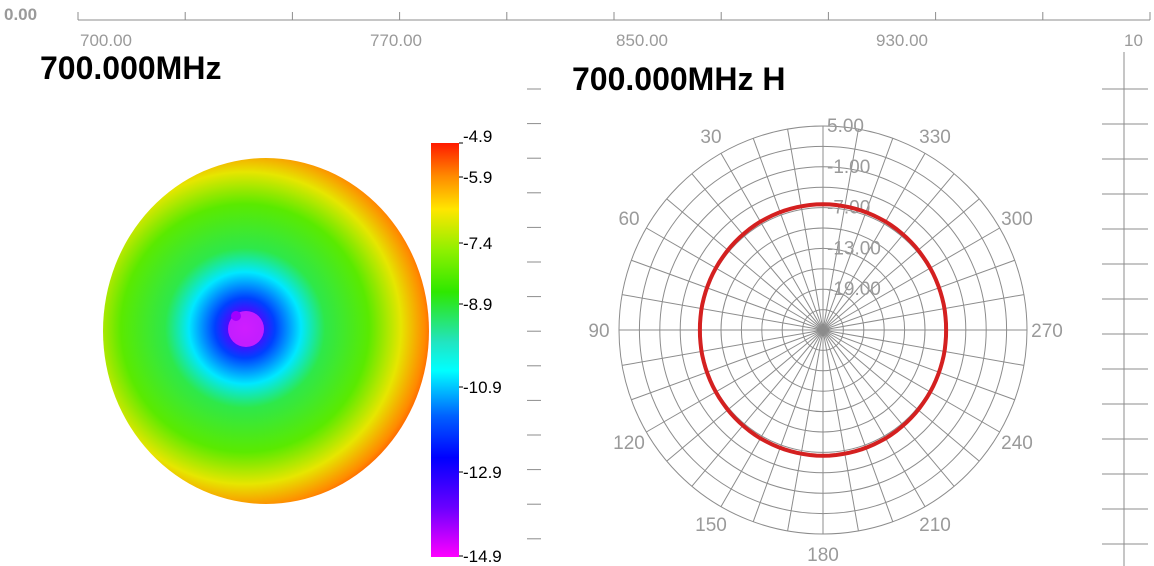 This screenshot has height=566, width=1154. What do you see at coordinates (477, 136) in the screenshot?
I see `colorbar-label: -4.9` at bounding box center [477, 136].